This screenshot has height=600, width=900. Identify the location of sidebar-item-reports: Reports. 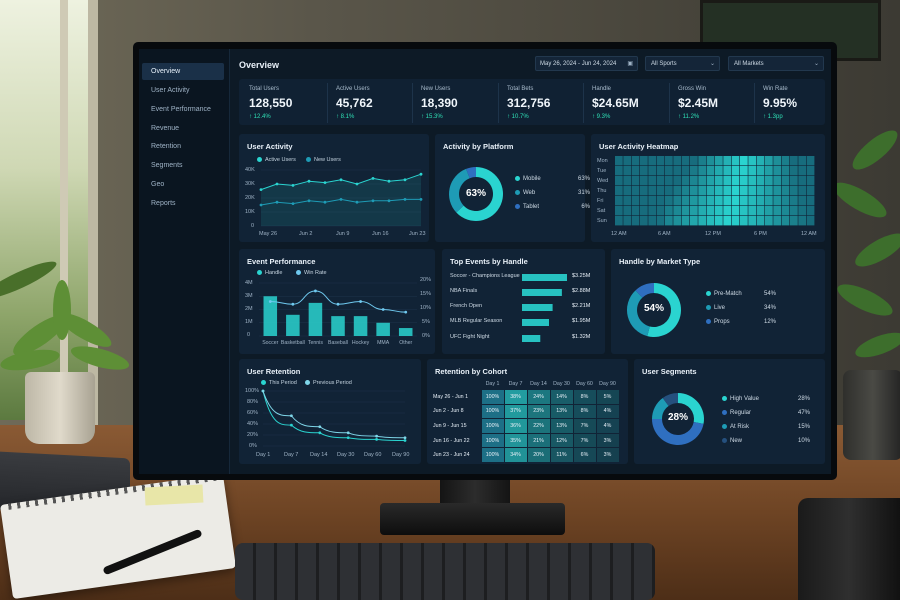
(163, 203).